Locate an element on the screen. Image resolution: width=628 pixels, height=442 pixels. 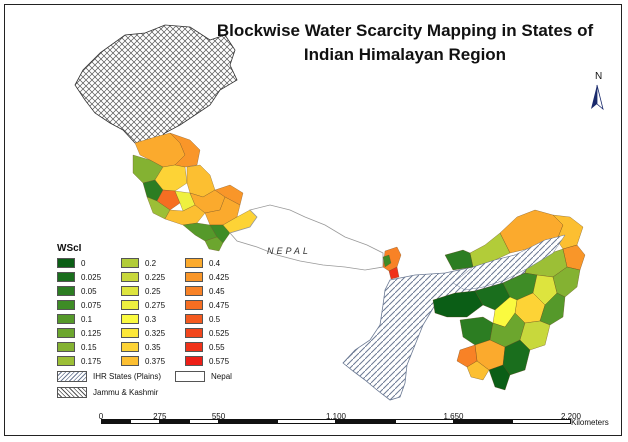
legend-nepal-label: Nepal is located at coordinates (221, 376).